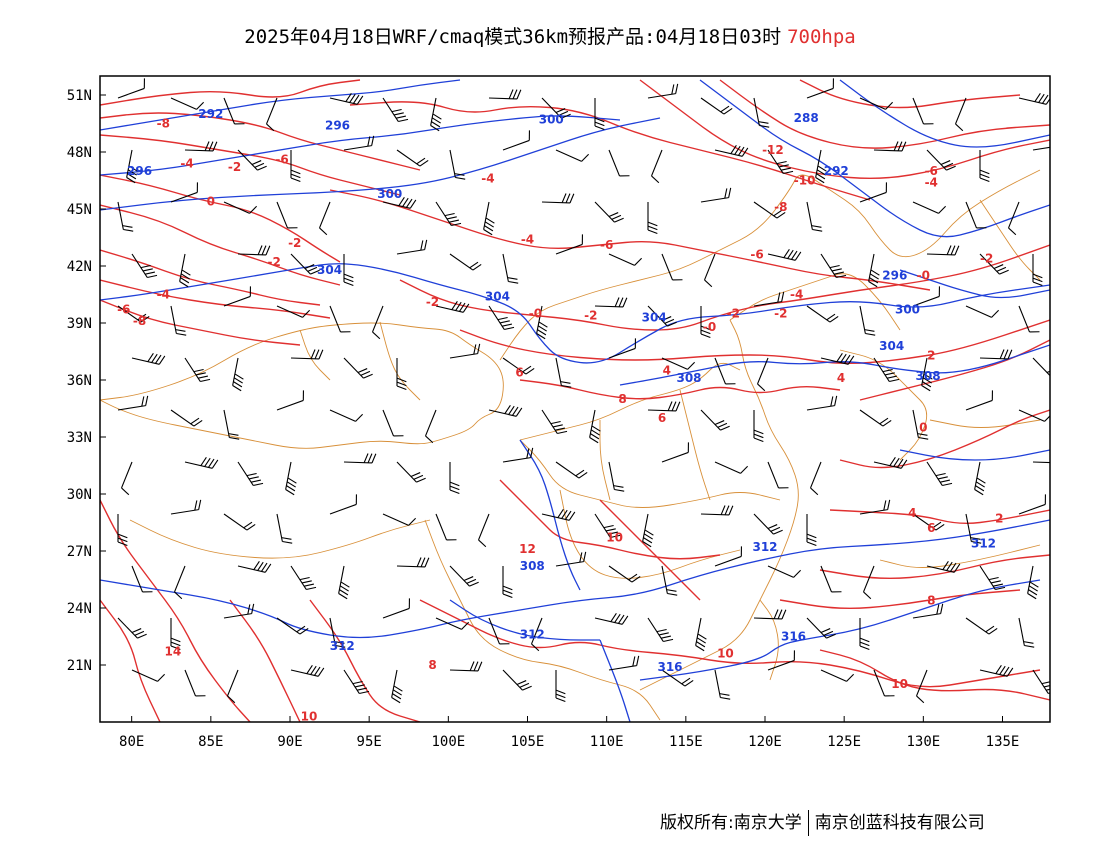  What do you see at coordinates (79, 666) in the screenshot?
I see `y-tick-label: 21N` at bounding box center [79, 666].